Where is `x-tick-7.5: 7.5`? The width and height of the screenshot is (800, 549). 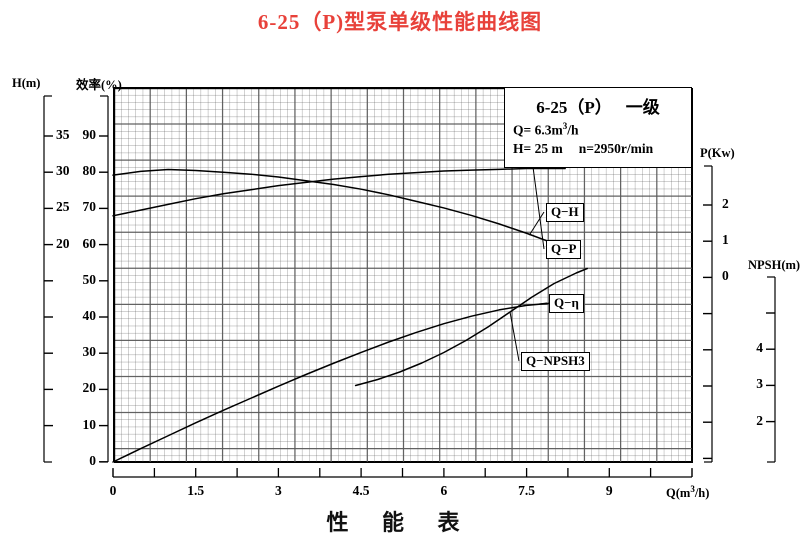 x-tick-7.5: 7.5 is located at coordinates (527, 490).